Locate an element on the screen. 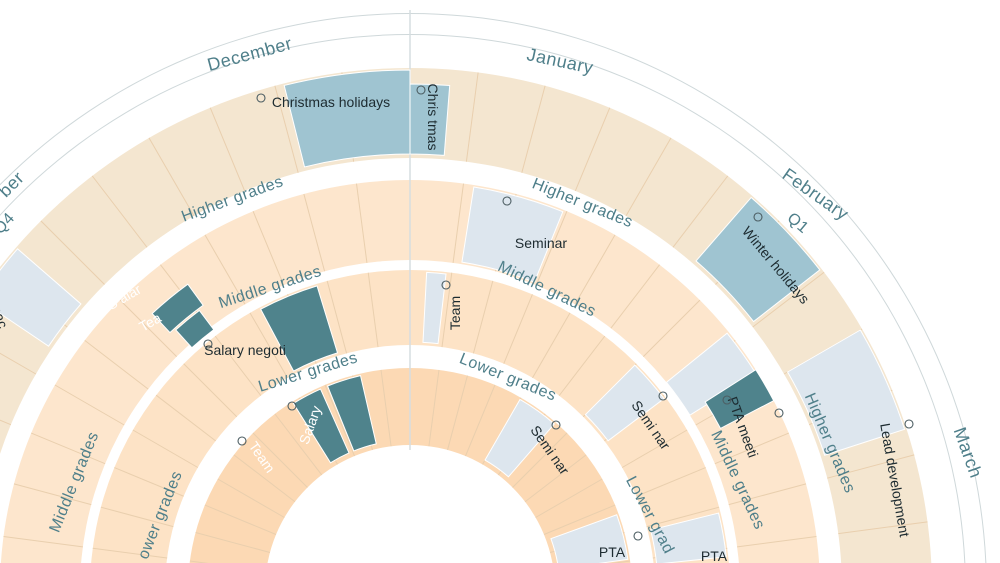  pta-lower-block is located at coordinates (589, 538).